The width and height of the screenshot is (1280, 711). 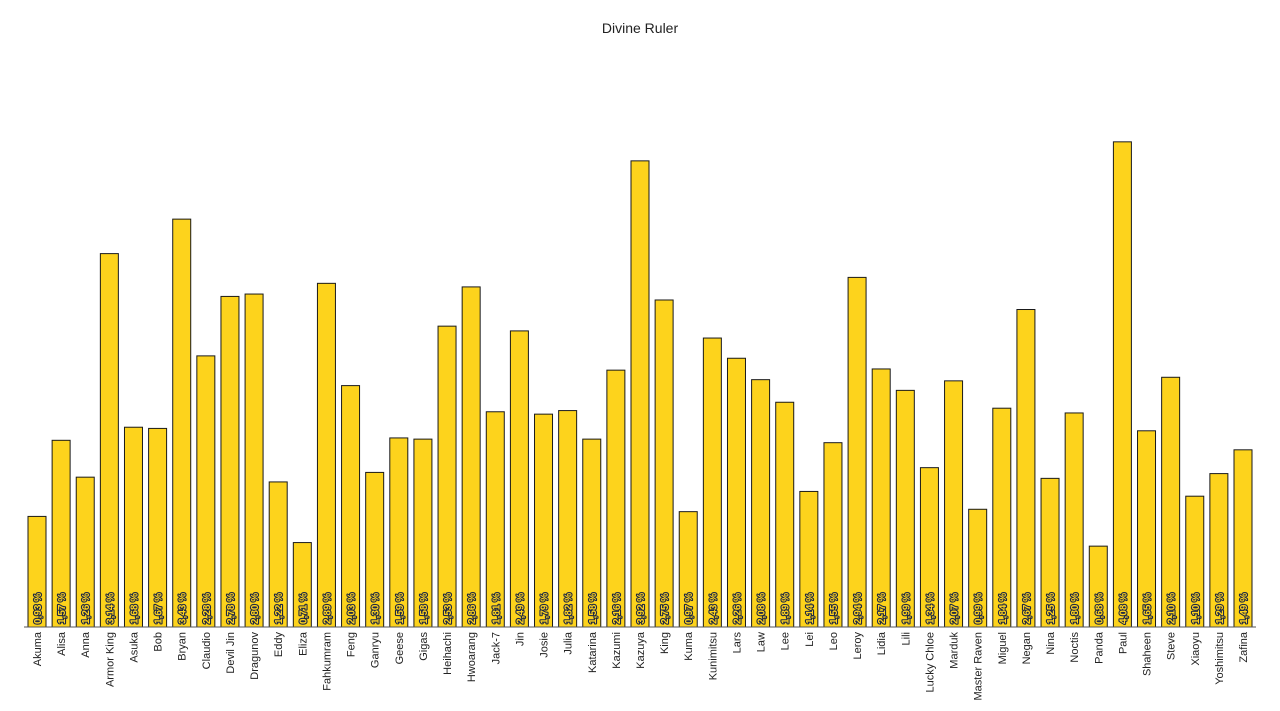 What do you see at coordinates (1220, 658) in the screenshot?
I see `category-label-yoshimitsu: Yoshimitsu` at bounding box center [1220, 658].